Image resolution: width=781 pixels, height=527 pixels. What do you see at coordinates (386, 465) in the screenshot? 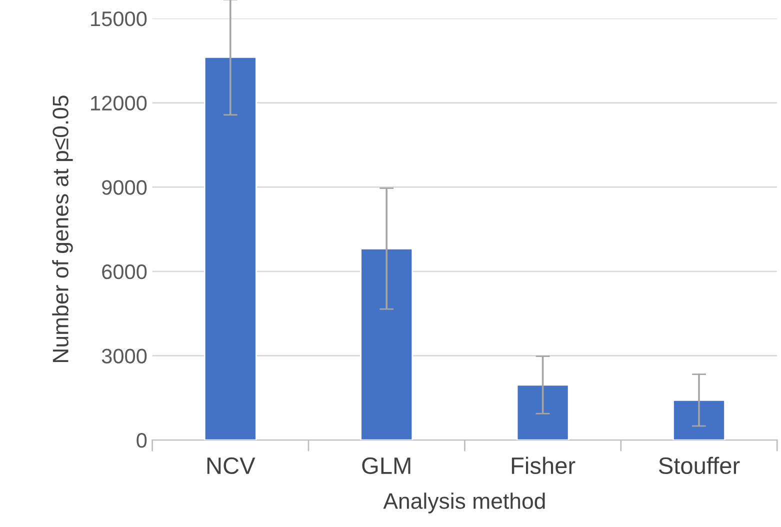
I see `x-tick-label: GLM` at bounding box center [386, 465].